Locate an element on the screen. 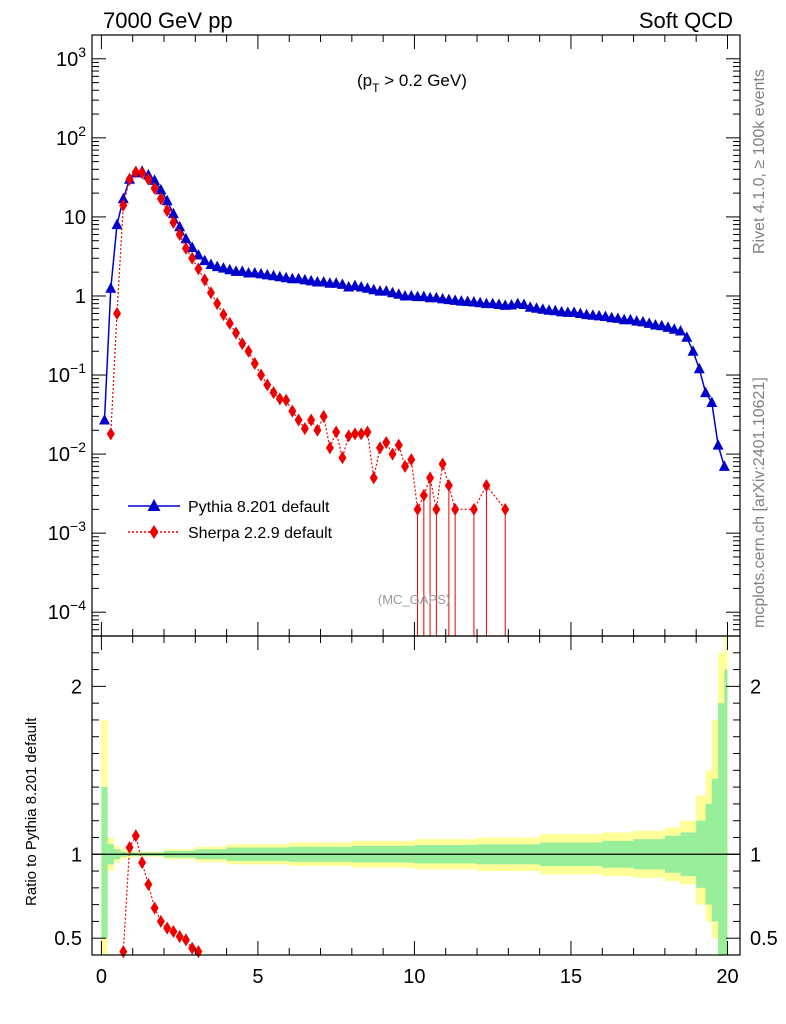 This screenshot has width=786, height=1024. legend-pythia-label: Pythia 8.201 default is located at coordinates (259, 507).